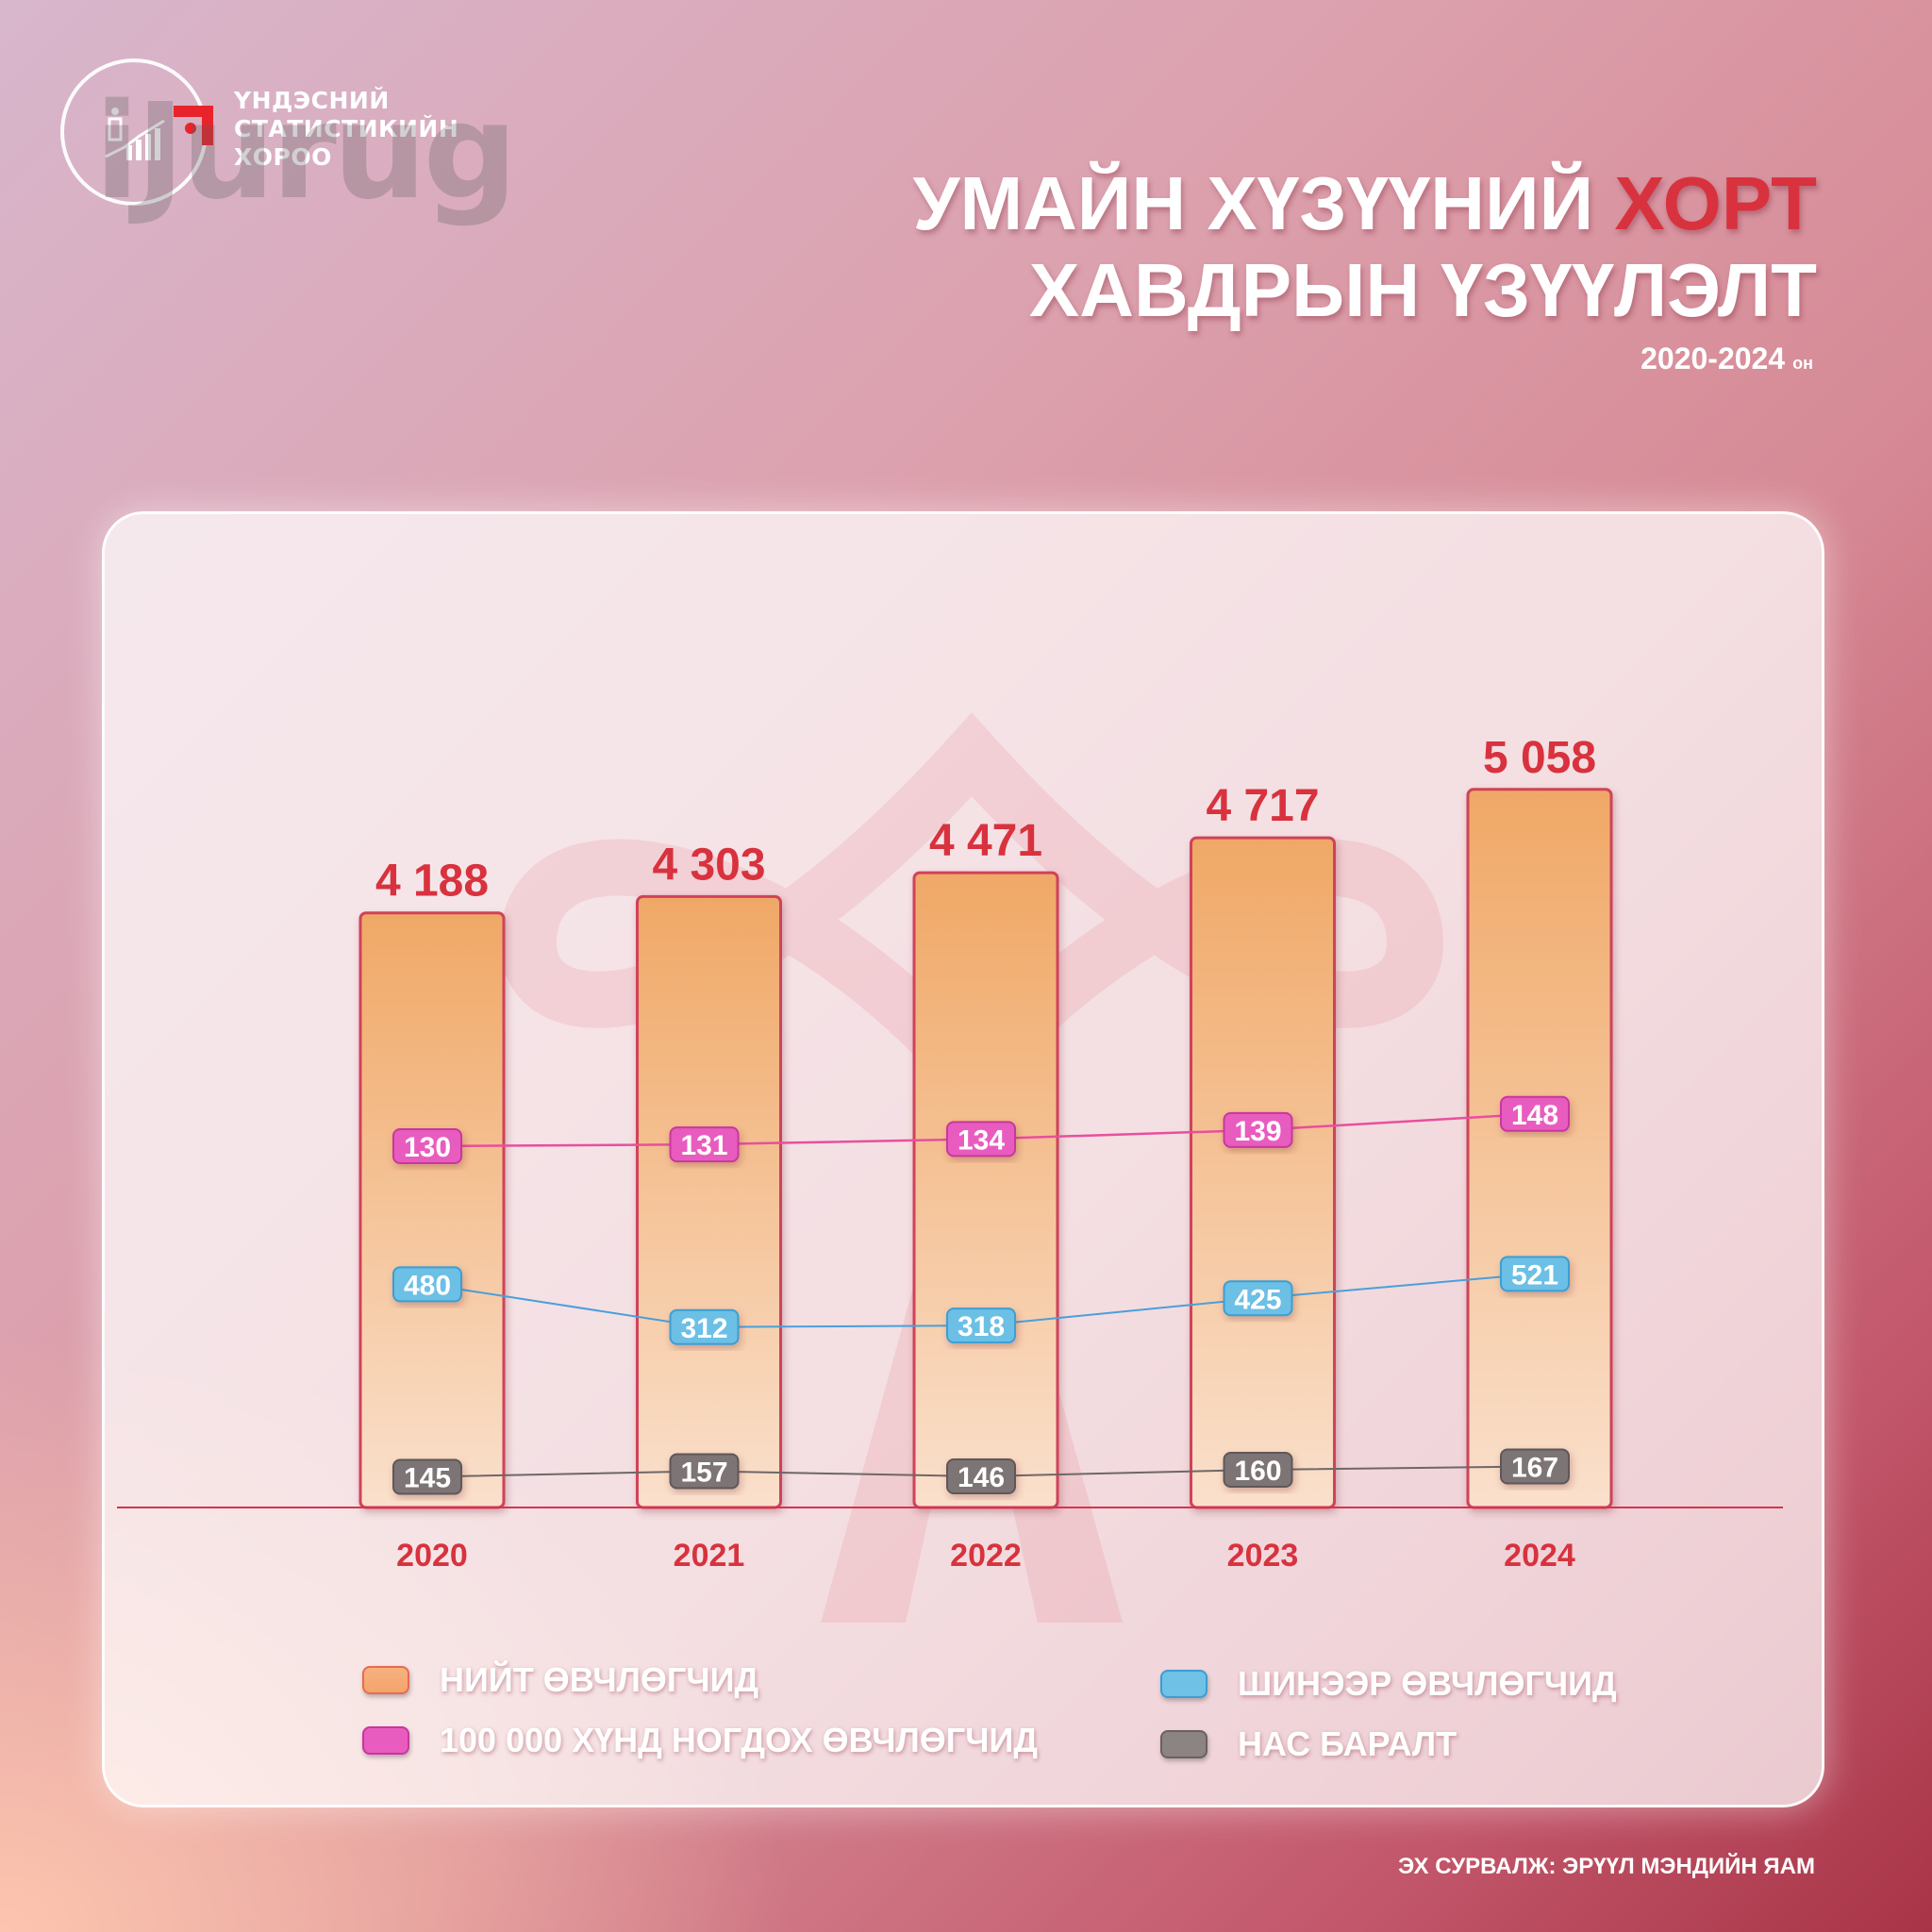 The width and height of the screenshot is (1932, 1932). What do you see at coordinates (135, 134) in the screenshot?
I see `soyombo-chart-icon` at bounding box center [135, 134].